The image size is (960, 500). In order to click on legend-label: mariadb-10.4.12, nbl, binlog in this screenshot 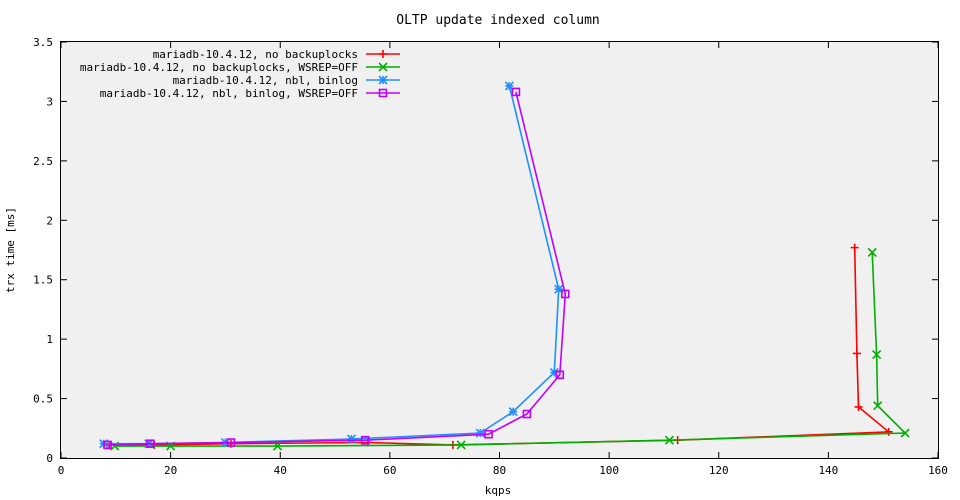, I will do `click(265, 80)`.